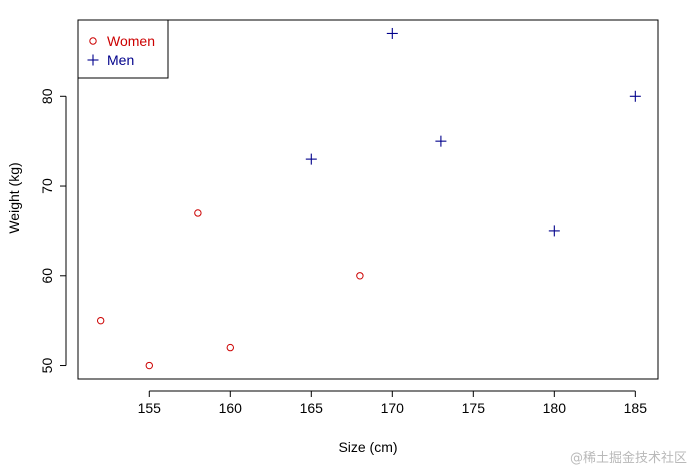 The height and width of the screenshot is (476, 699). I want to click on y-axis-title: Weight (kg), so click(14, 197).